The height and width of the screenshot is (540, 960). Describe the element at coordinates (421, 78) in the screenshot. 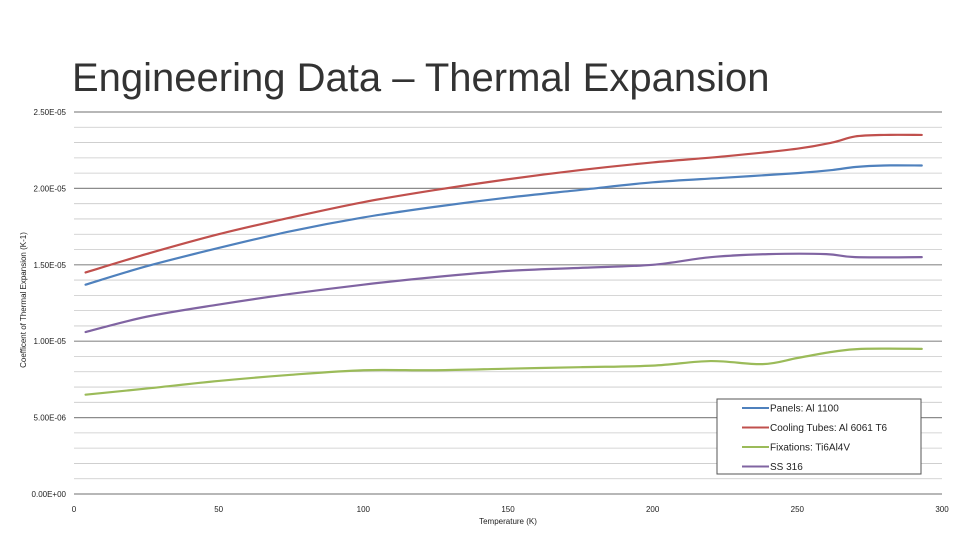

I see `slide-title: Engineering Data – Thermal Expansion` at that location.